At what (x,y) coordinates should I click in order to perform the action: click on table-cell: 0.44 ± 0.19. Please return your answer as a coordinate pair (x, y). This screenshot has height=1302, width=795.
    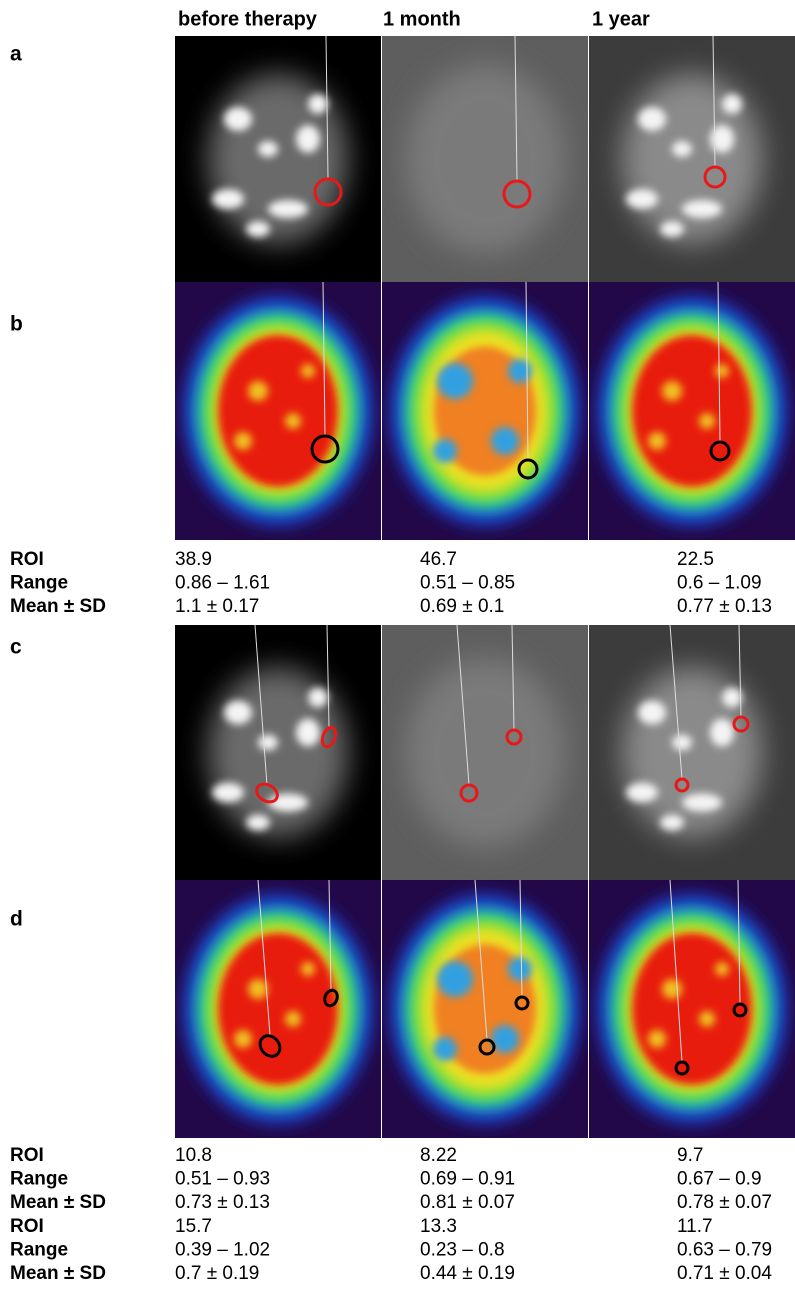
    Looking at the image, I should click on (467, 1273).